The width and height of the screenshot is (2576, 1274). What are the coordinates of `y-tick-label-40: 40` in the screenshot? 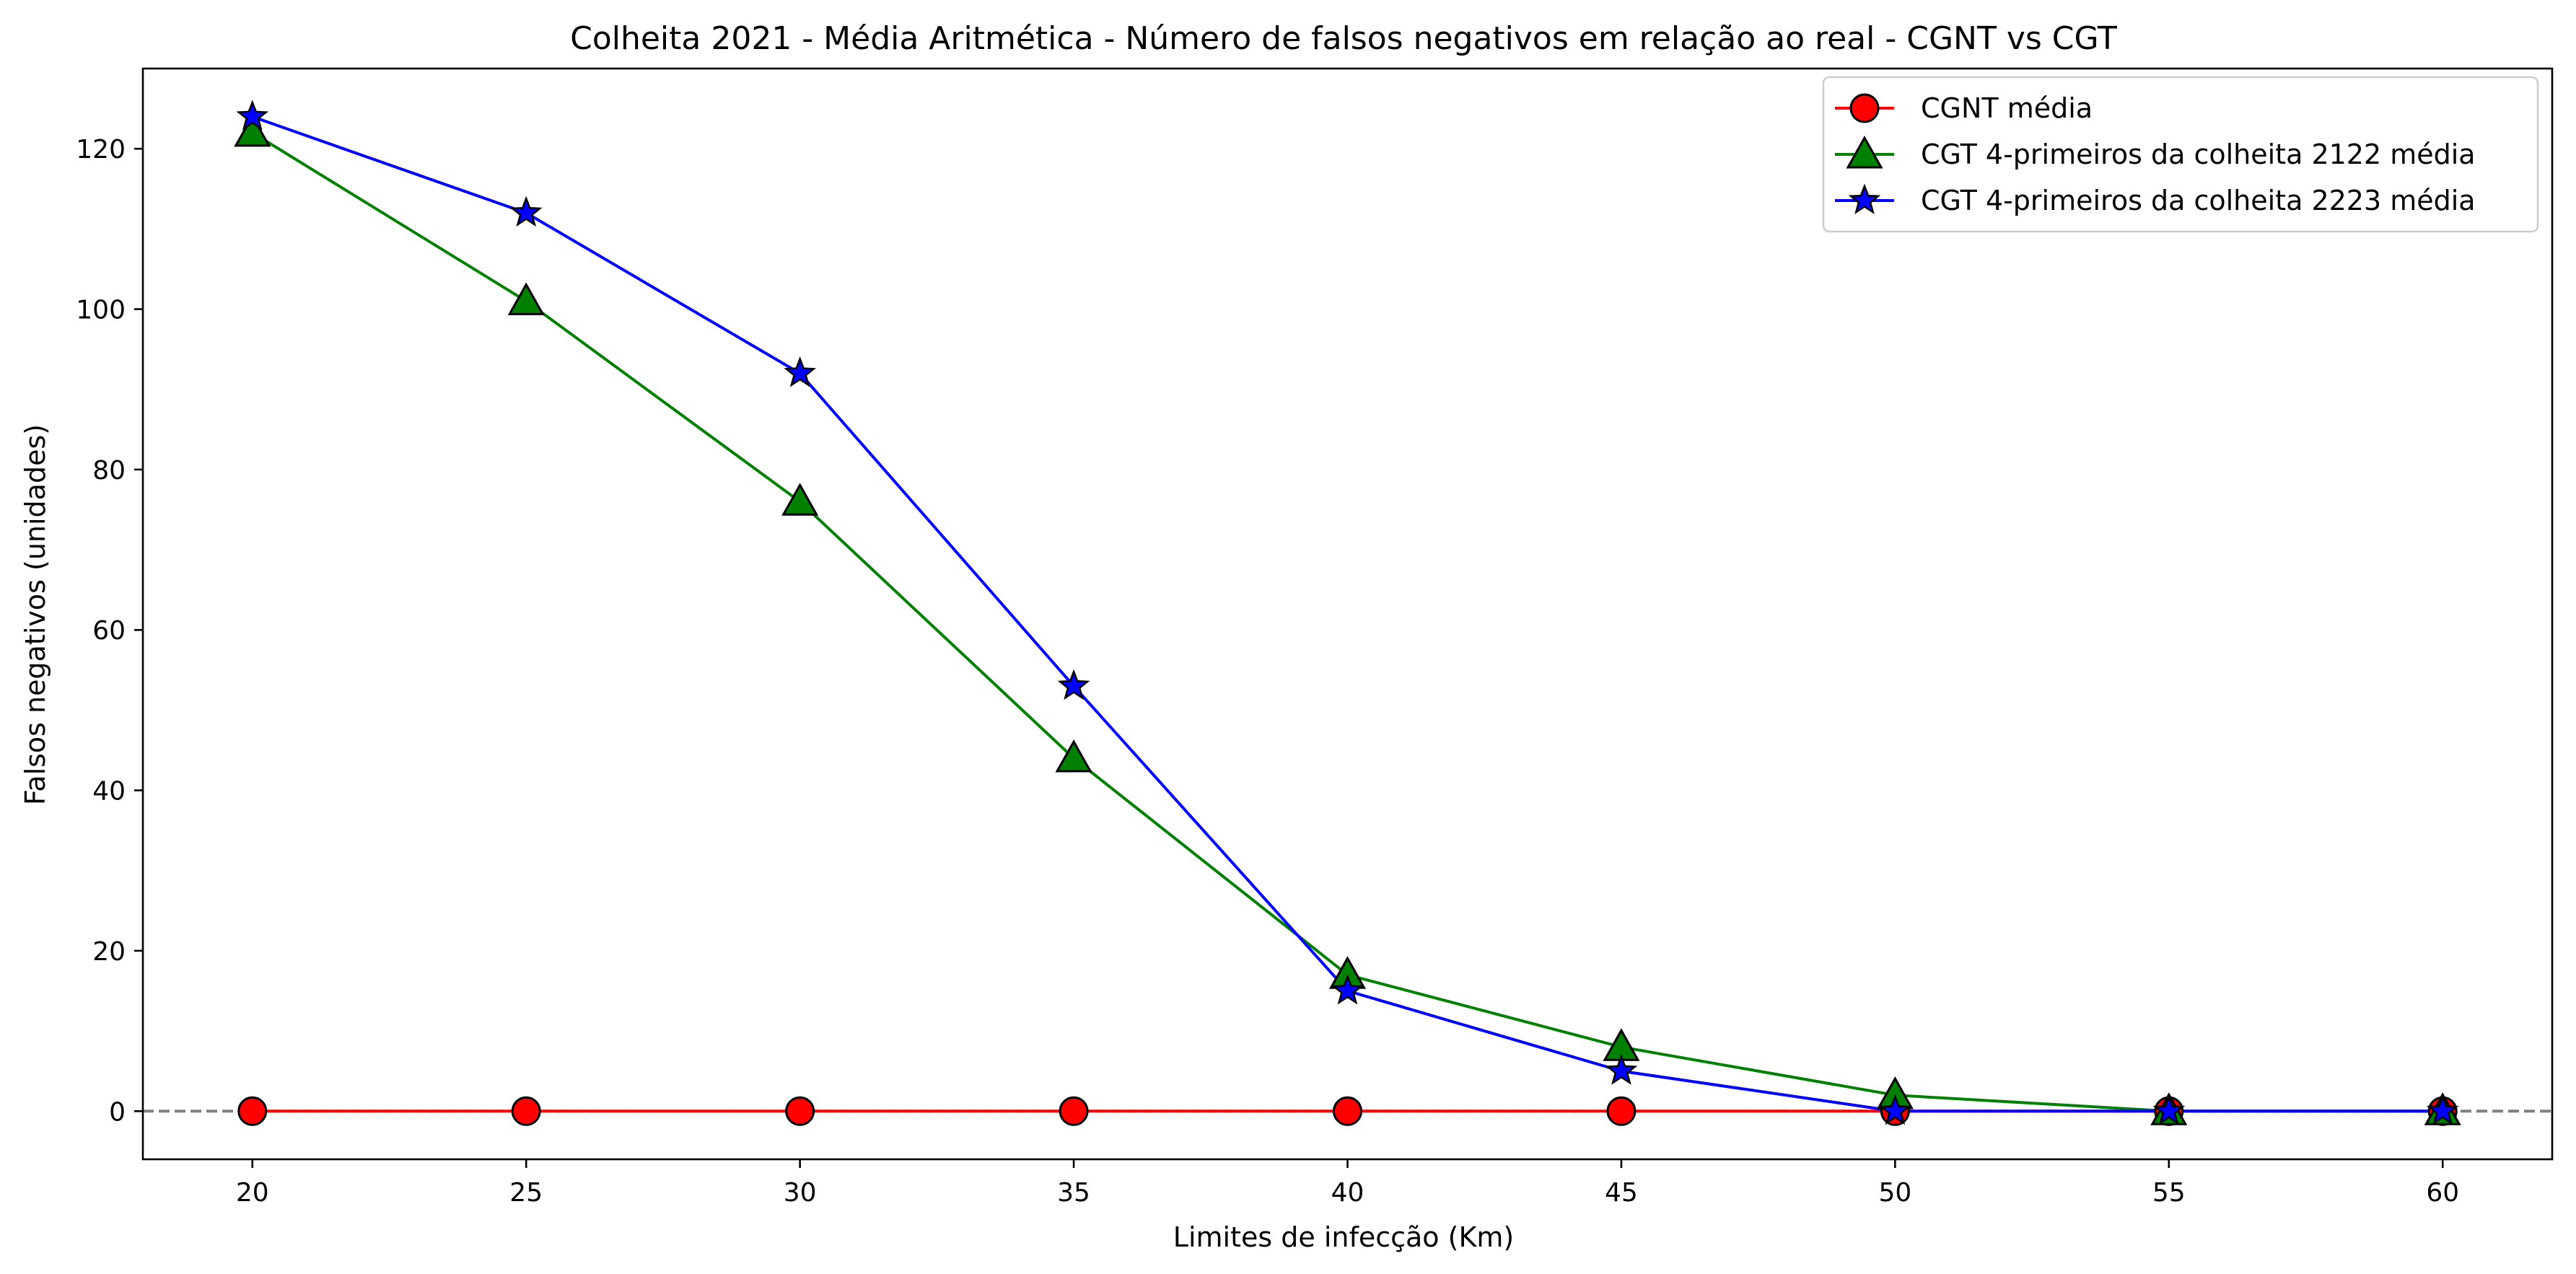 It's located at (109, 792).